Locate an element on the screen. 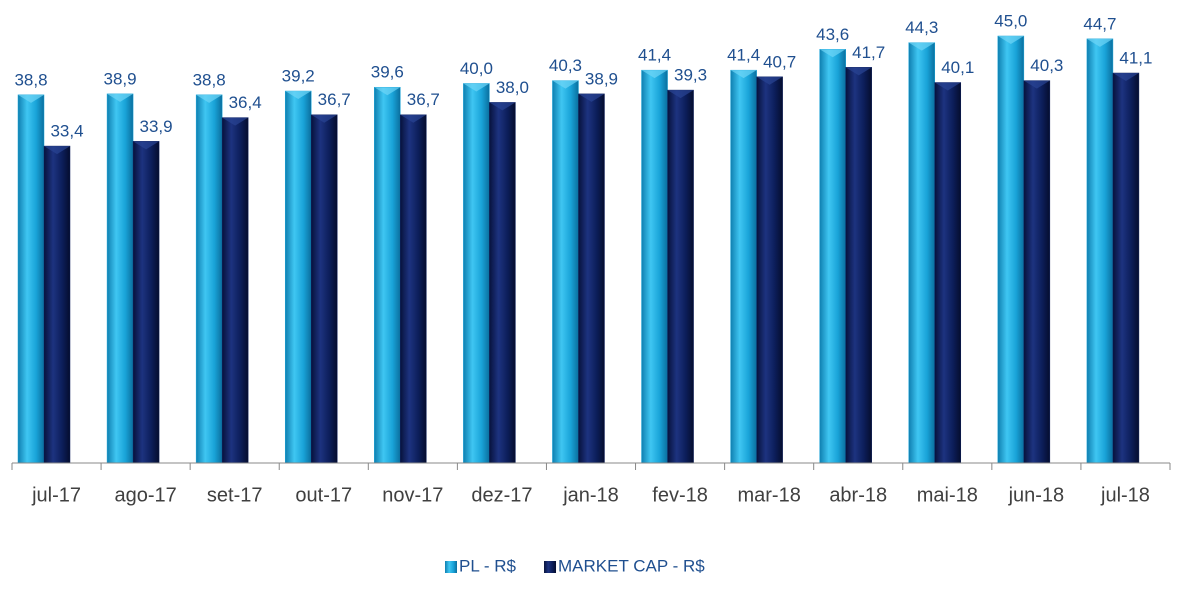 The width and height of the screenshot is (1178, 600). x-tick-label: jul-17 is located at coordinates (56, 495).